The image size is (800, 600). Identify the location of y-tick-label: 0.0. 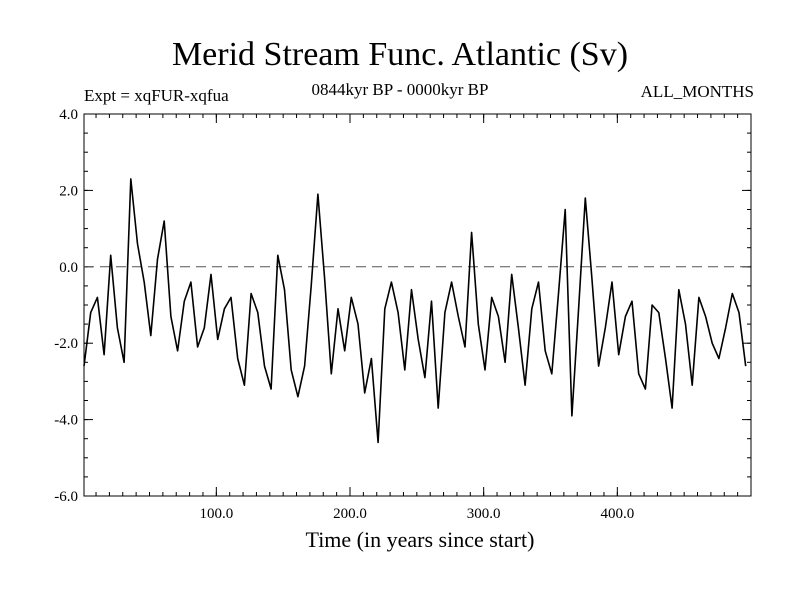
(68, 268).